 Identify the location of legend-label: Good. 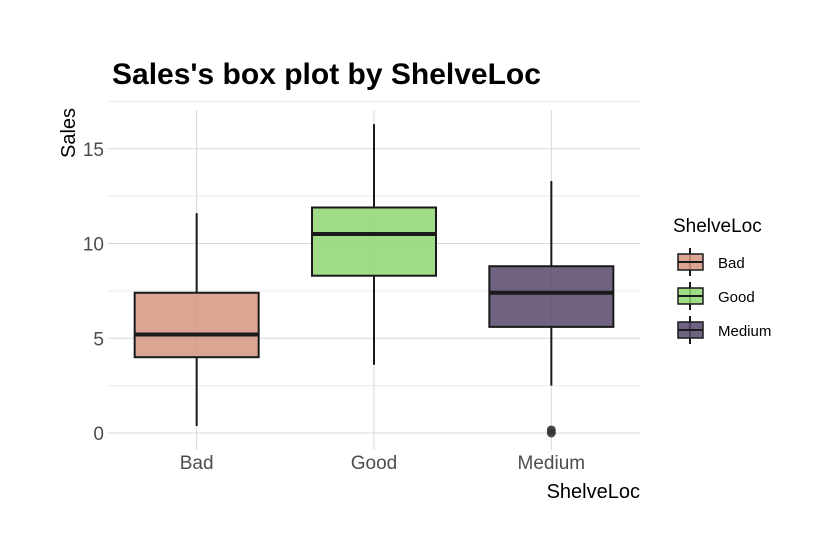
(736, 297).